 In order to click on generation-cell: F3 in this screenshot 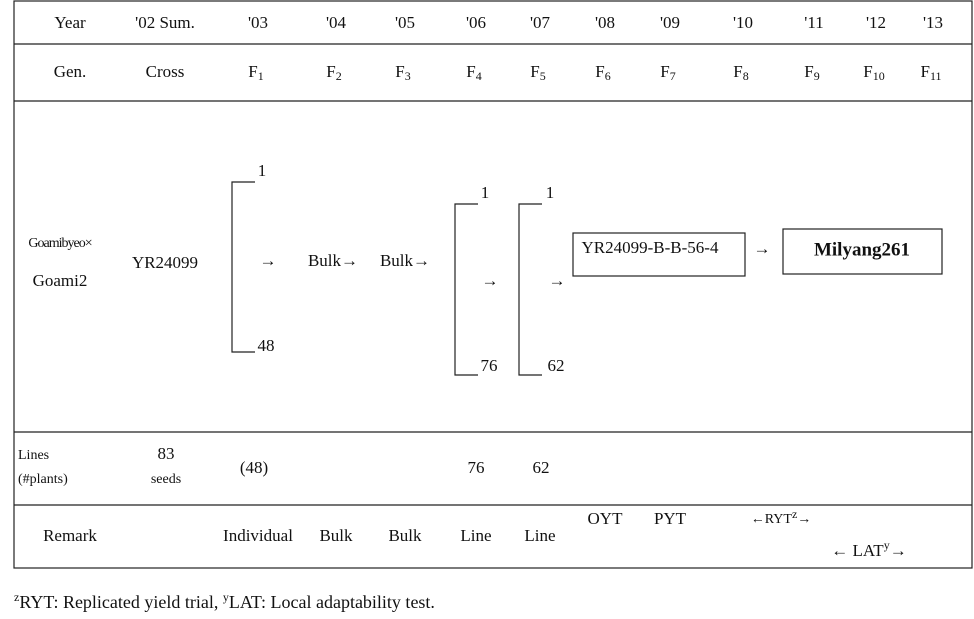, I will do `click(402, 72)`.